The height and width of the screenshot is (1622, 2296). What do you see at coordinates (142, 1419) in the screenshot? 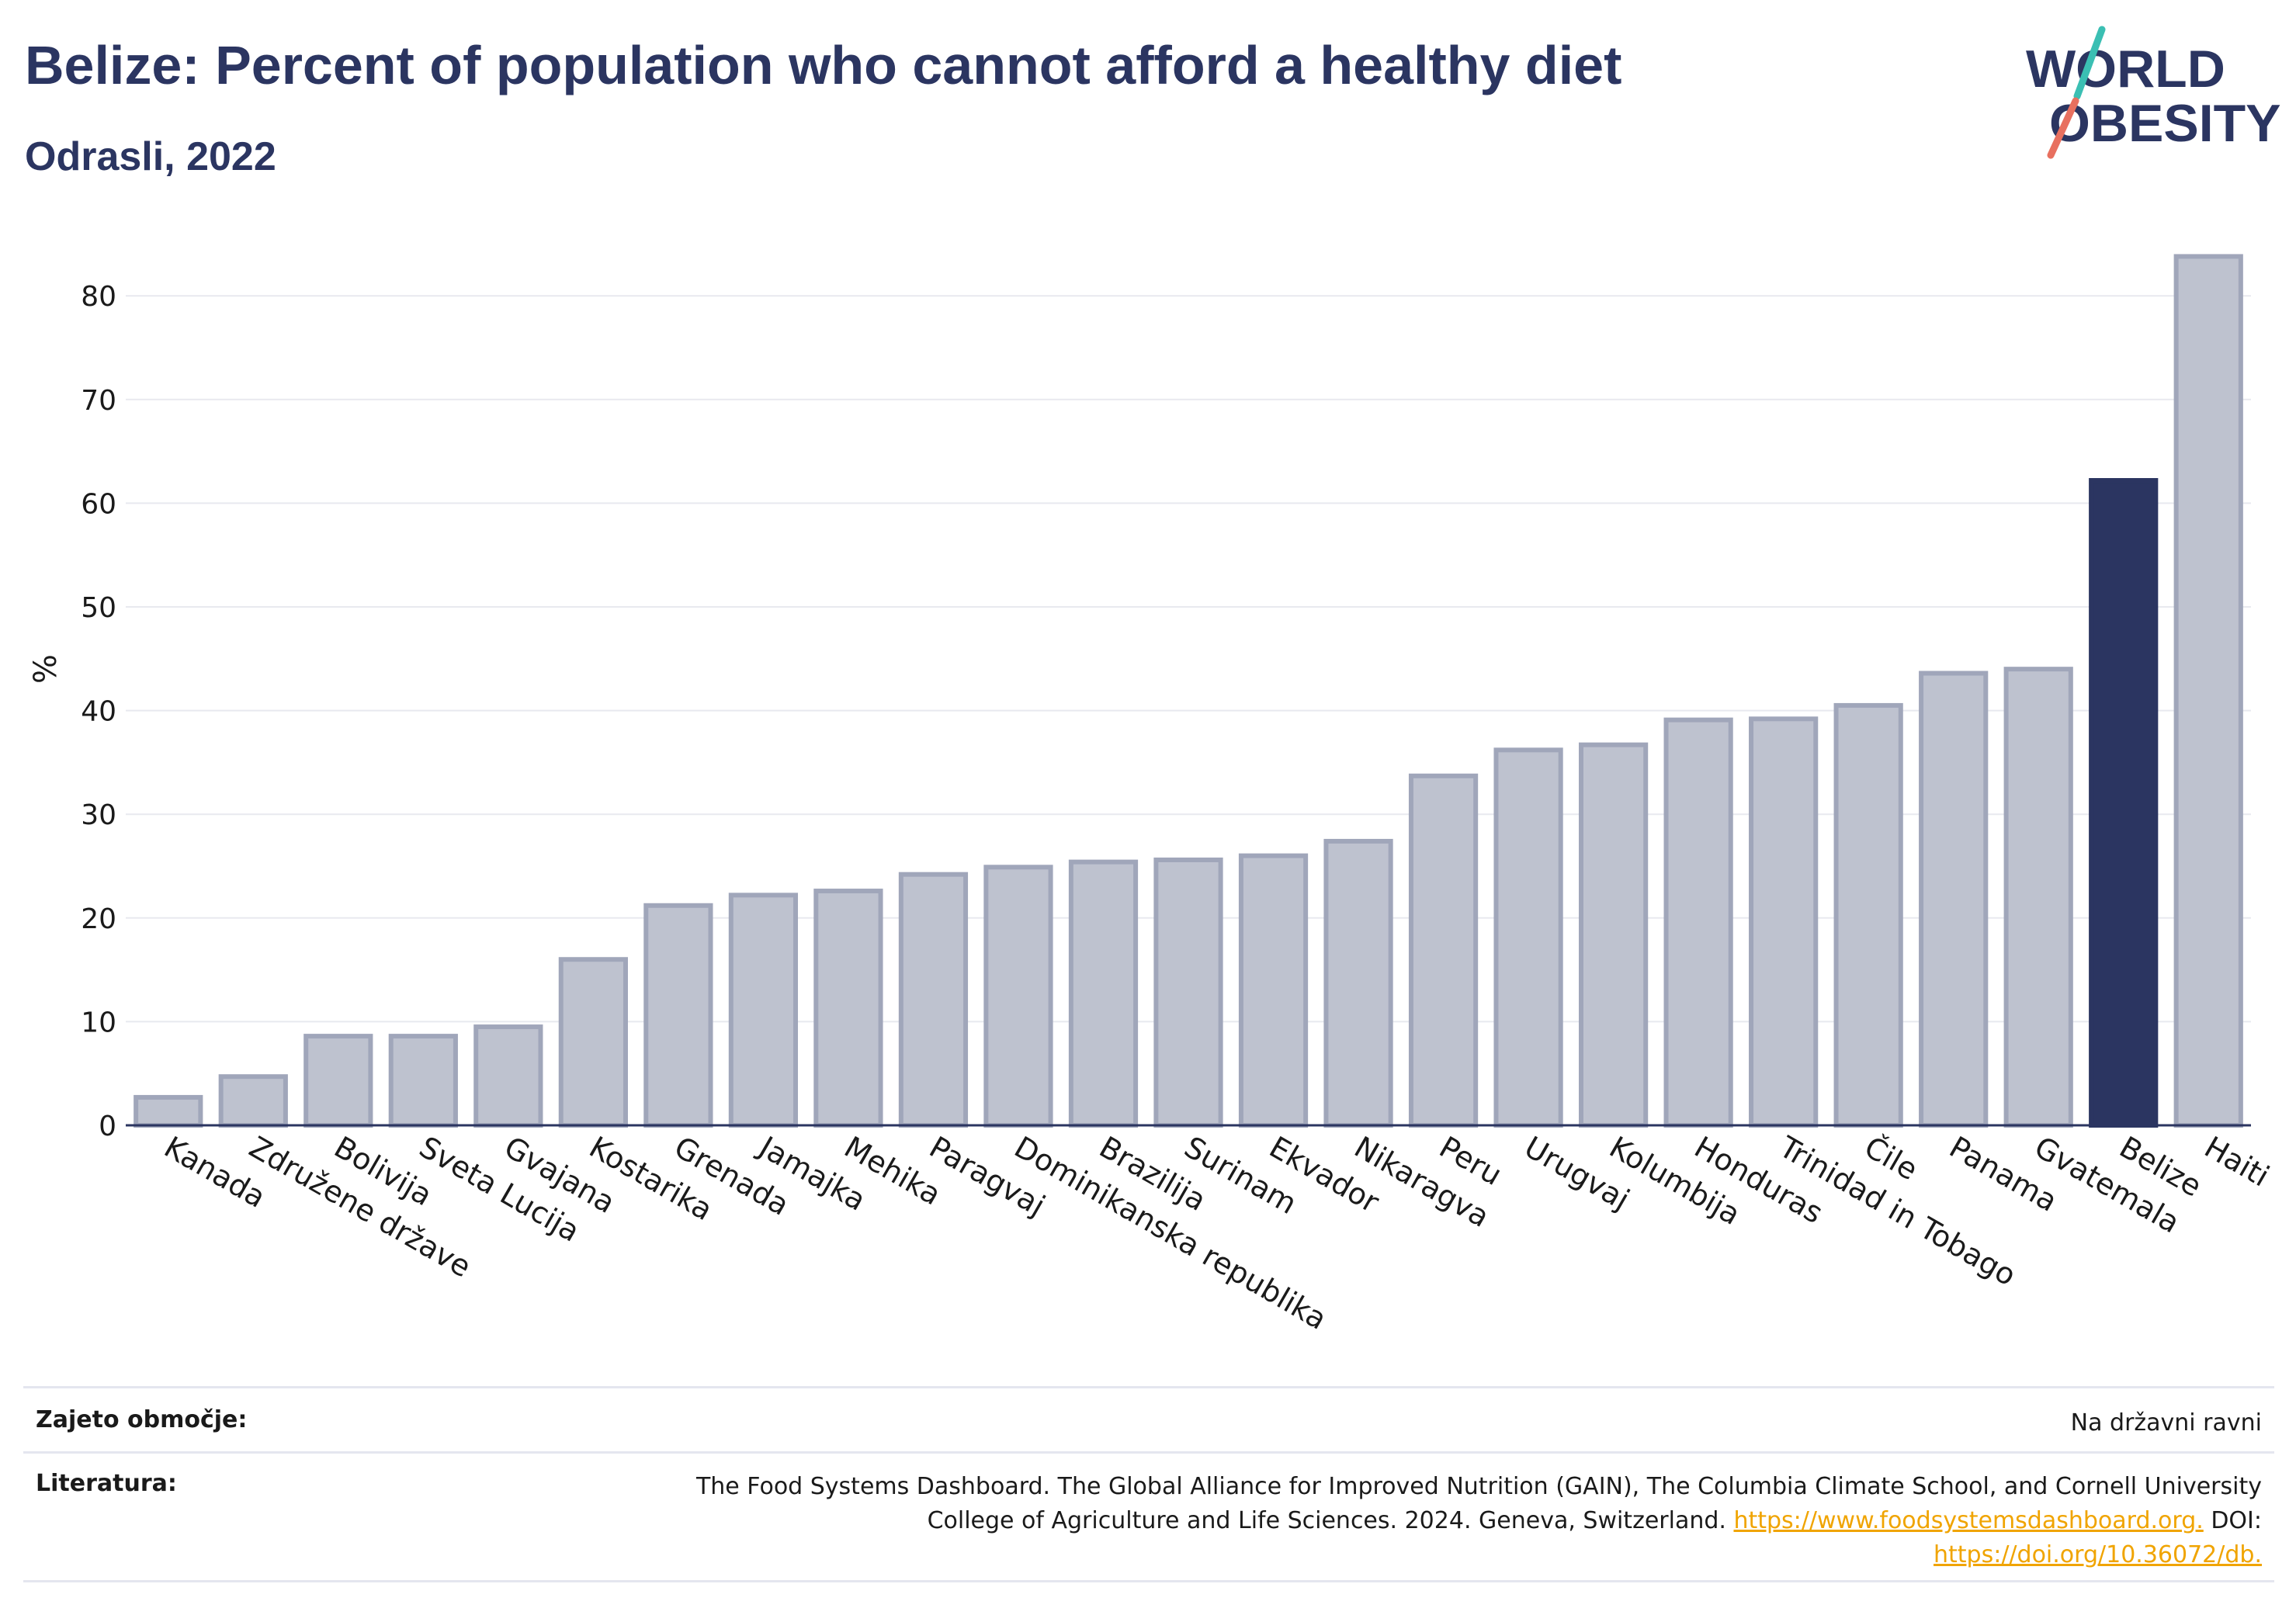
I see `coverage-label: Zajeto območje:` at bounding box center [142, 1419].